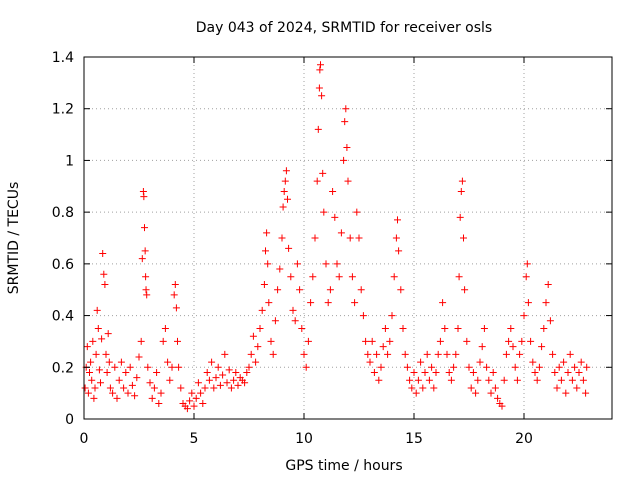  I want to click on y-tick-labels: 0 0.2 0.4 0.6 0.8 1 1.2 1.4, so click(63, 239).